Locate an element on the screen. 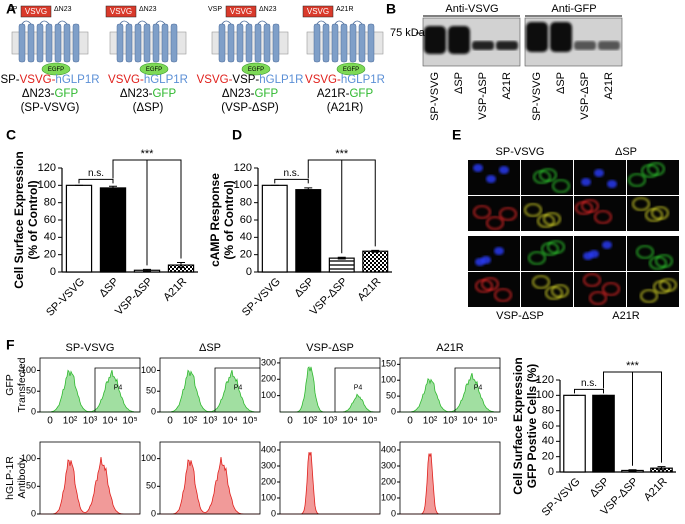  flow-y-tick-label: 50 is located at coordinates (31, 391).